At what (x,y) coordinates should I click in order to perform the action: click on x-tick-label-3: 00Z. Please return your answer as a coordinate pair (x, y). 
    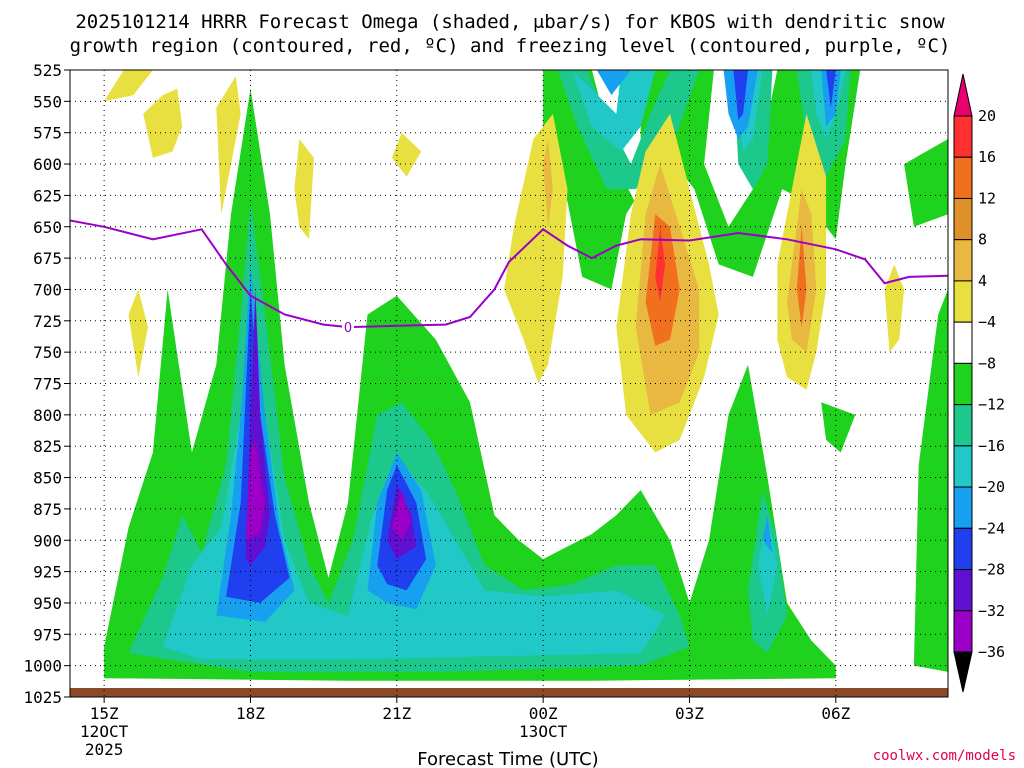
    Looking at the image, I should click on (543, 713).